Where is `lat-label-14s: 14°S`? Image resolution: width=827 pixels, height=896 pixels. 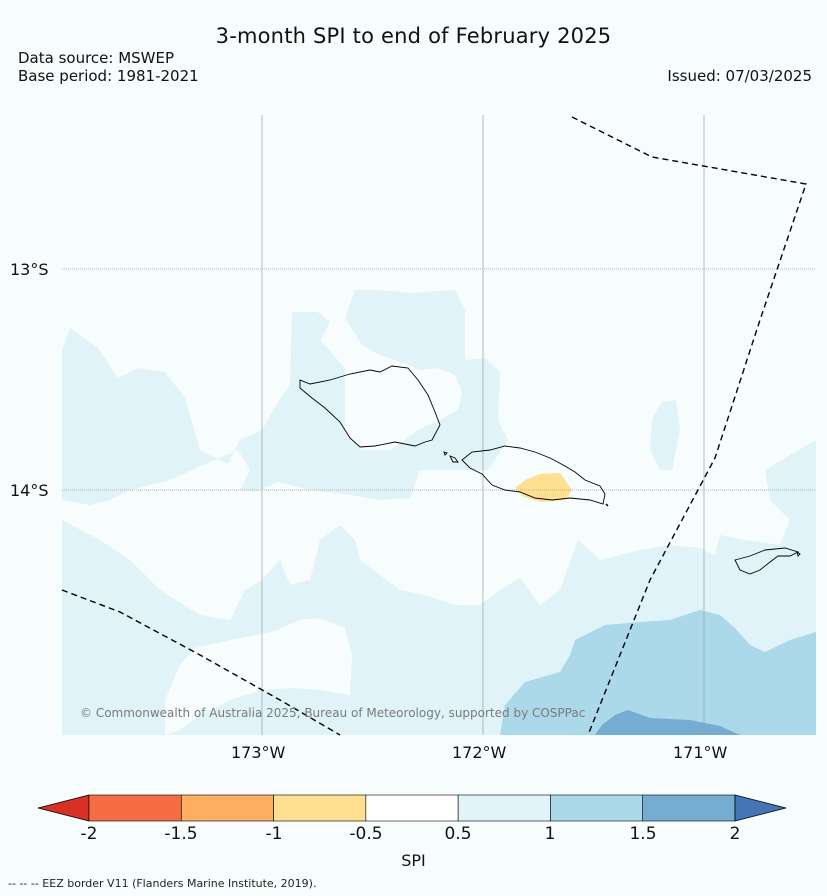 lat-label-14s: 14°S is located at coordinates (29, 490).